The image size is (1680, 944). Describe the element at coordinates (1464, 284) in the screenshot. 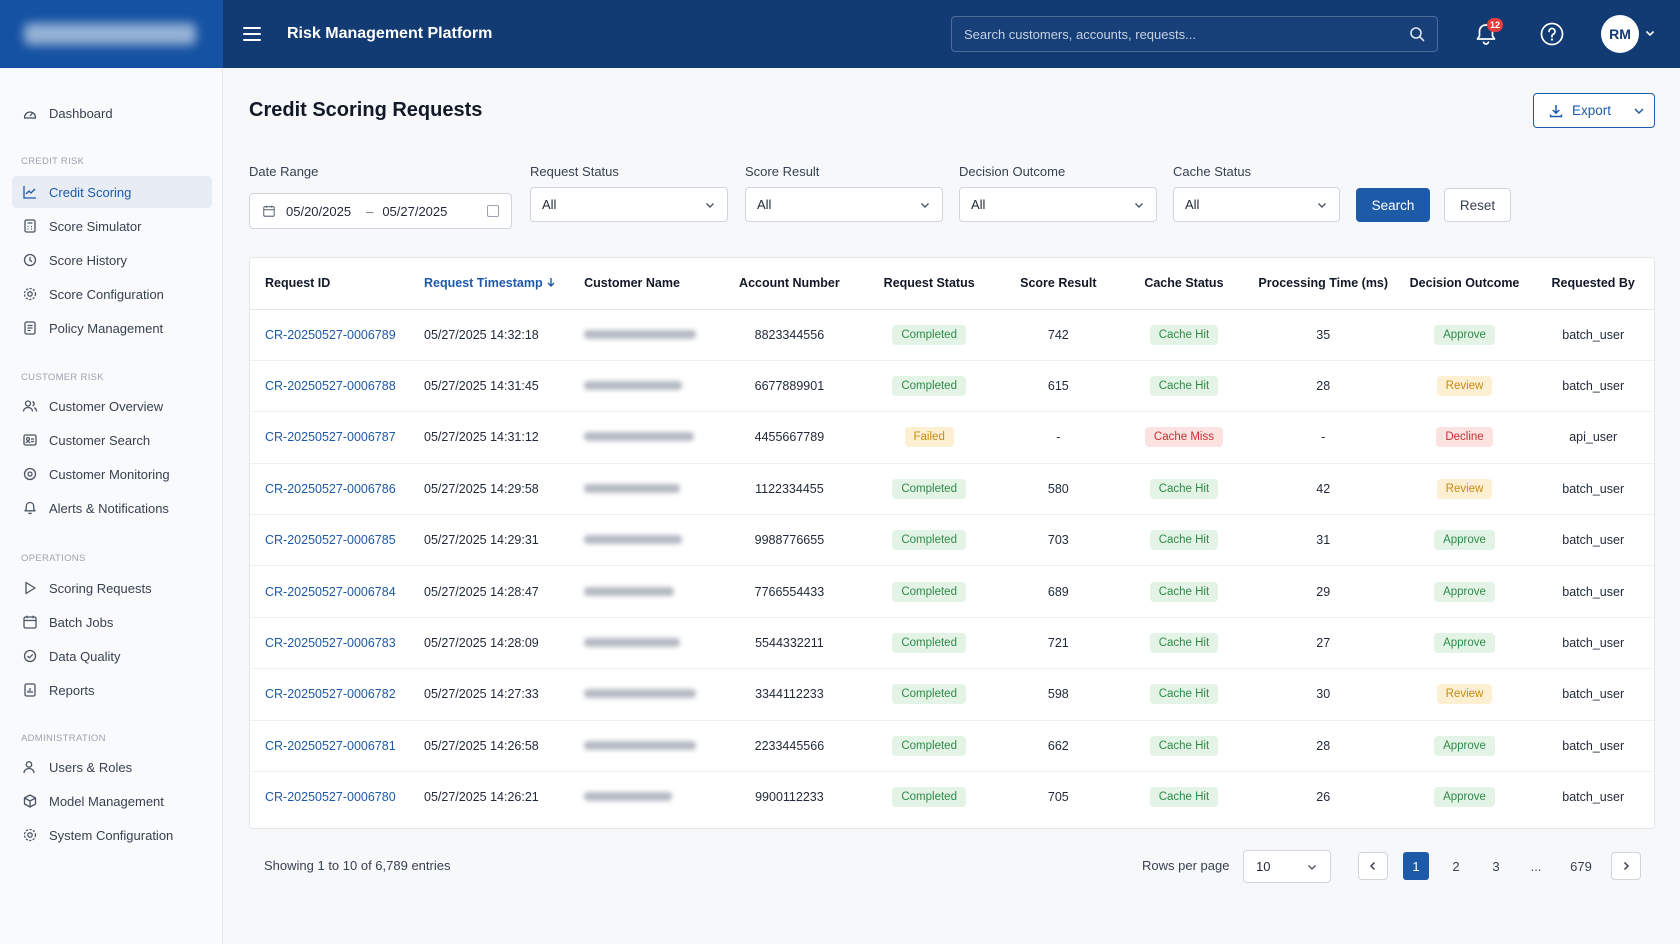

I see `col-decision-outcome: Decision Outcome` at that location.